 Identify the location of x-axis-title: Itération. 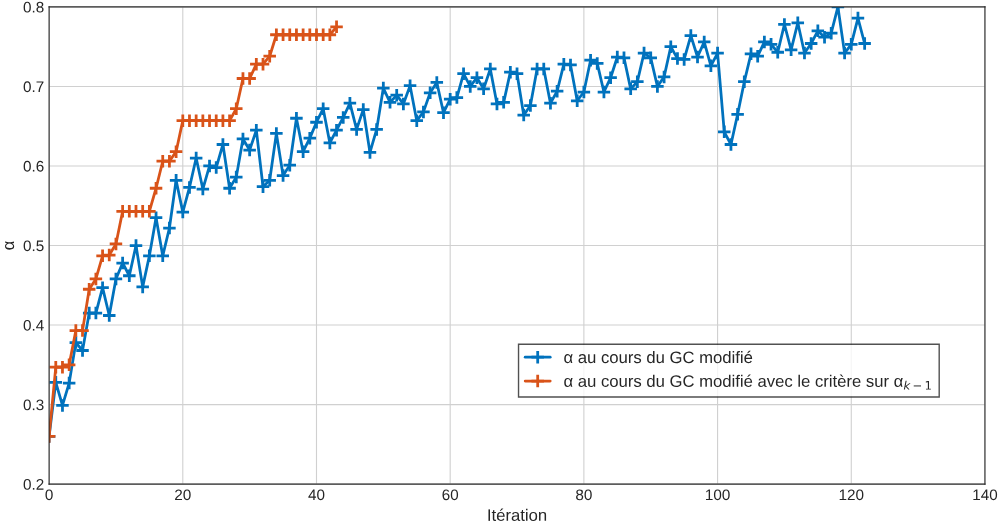
(517, 515).